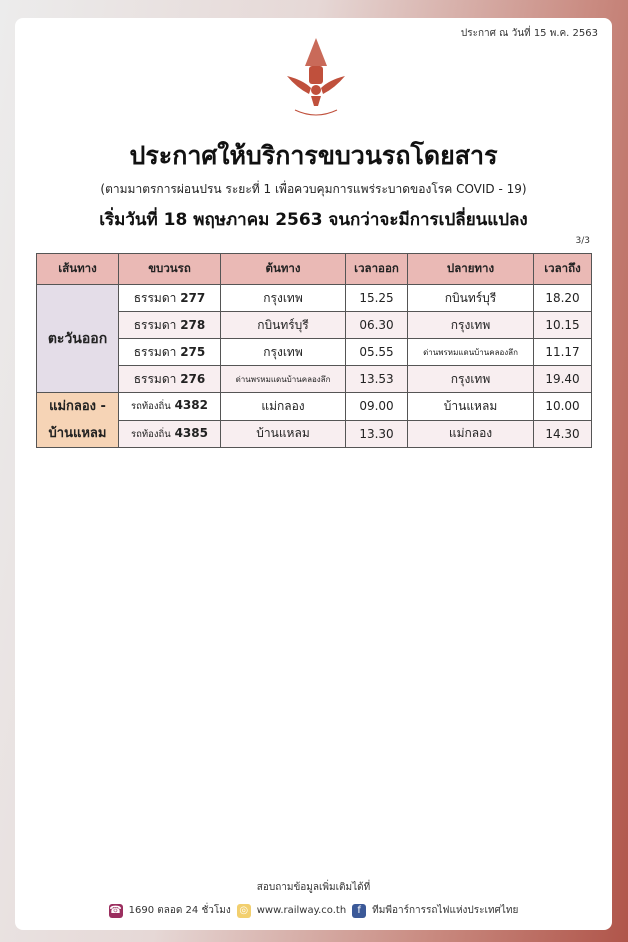 This screenshot has width=628, height=942. What do you see at coordinates (283, 379) in the screenshot?
I see `origin-cell: ด่านพรหมแดนบ้านคลองลึก` at bounding box center [283, 379].